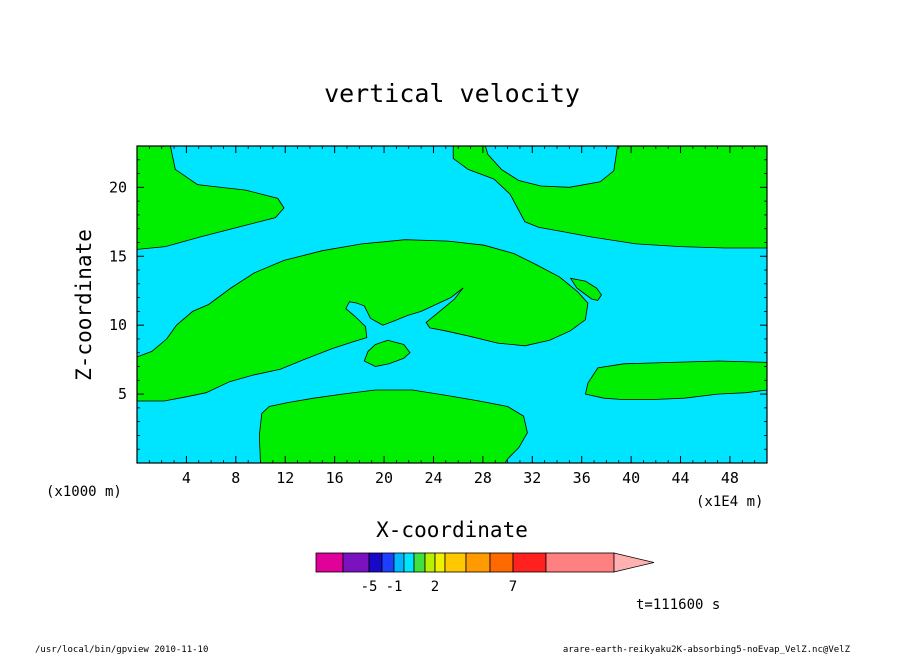 The height and width of the screenshot is (654, 904). Describe the element at coordinates (121, 649) in the screenshot. I see `footer-left: /usr/local/bin/gpview 2010-11-10` at that location.